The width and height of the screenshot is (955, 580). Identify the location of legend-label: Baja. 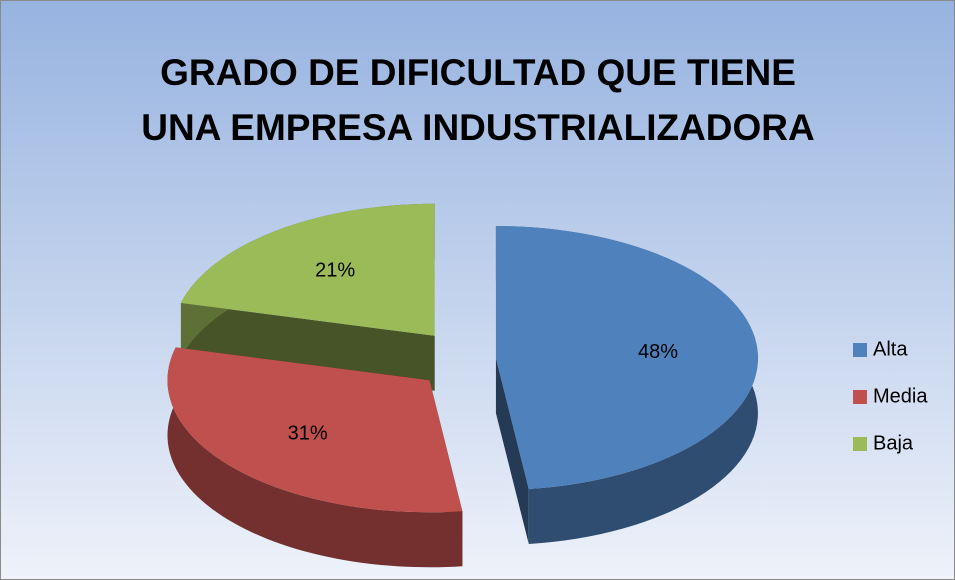
(893, 443).